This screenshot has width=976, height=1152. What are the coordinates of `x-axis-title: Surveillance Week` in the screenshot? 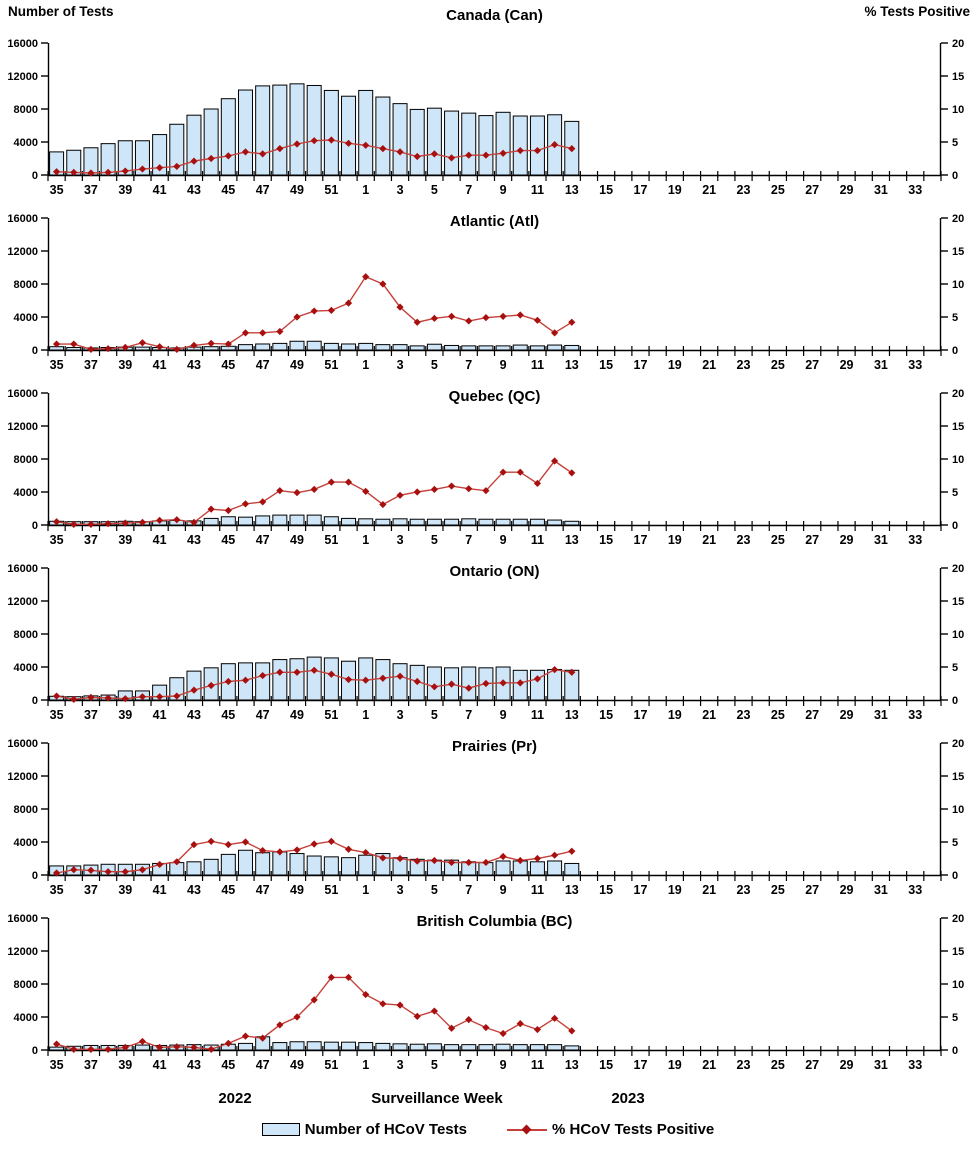 It's located at (437, 1098).